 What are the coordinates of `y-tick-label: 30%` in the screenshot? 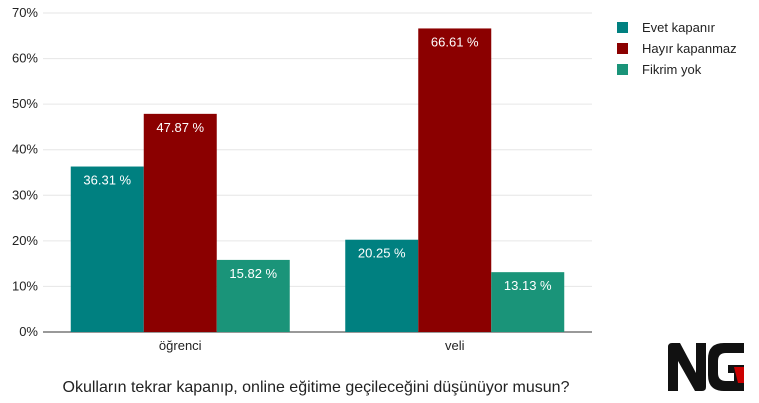 It's located at (25, 194).